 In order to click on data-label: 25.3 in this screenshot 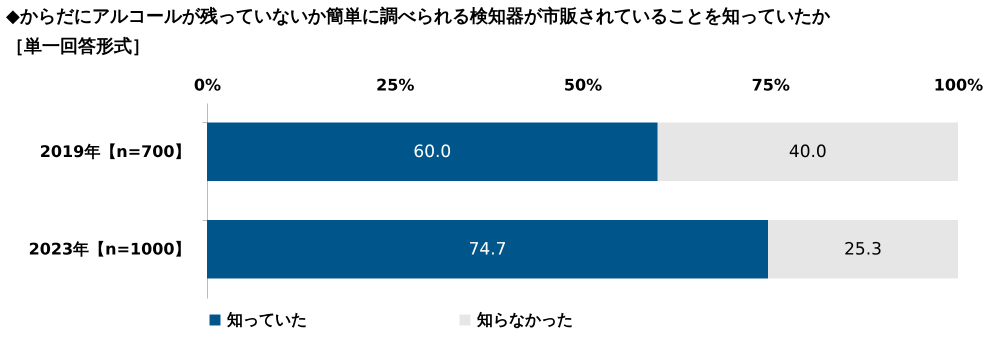, I will do `click(863, 249)`.